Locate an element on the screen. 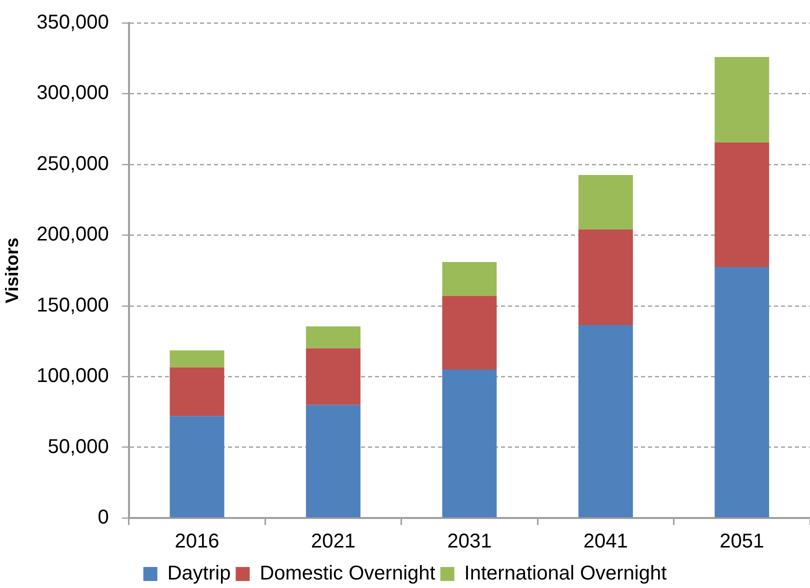  y-tick-label: 250,000 is located at coordinates (72, 163).